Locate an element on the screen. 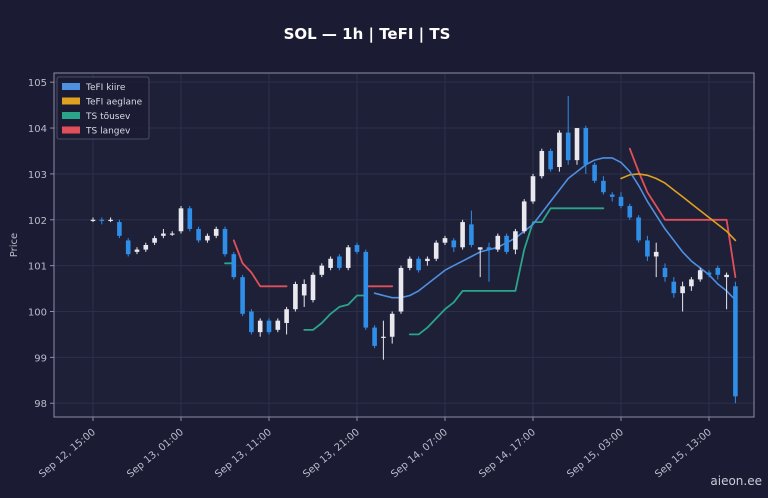 The width and height of the screenshot is (768, 498). chart-title: SOL — 1h | TeFI | TS is located at coordinates (367, 34).